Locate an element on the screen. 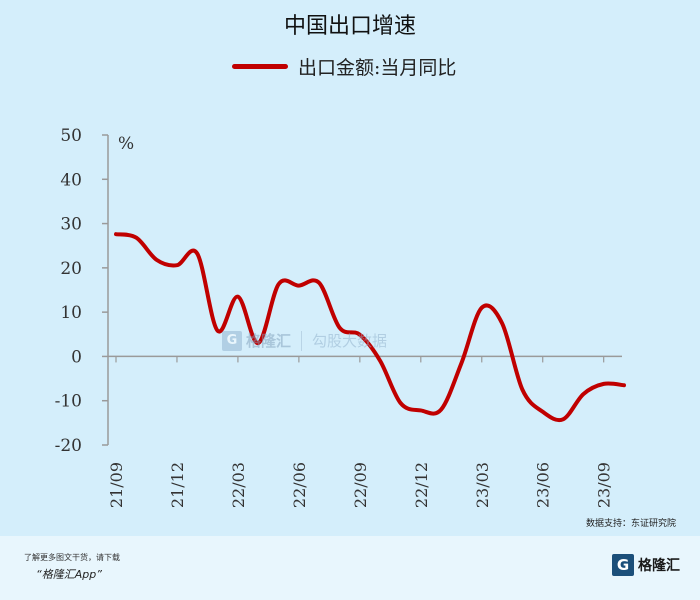 Image resolution: width=700 pixels, height=600 pixels. y-tick-label: 50 is located at coordinates (71, 136).